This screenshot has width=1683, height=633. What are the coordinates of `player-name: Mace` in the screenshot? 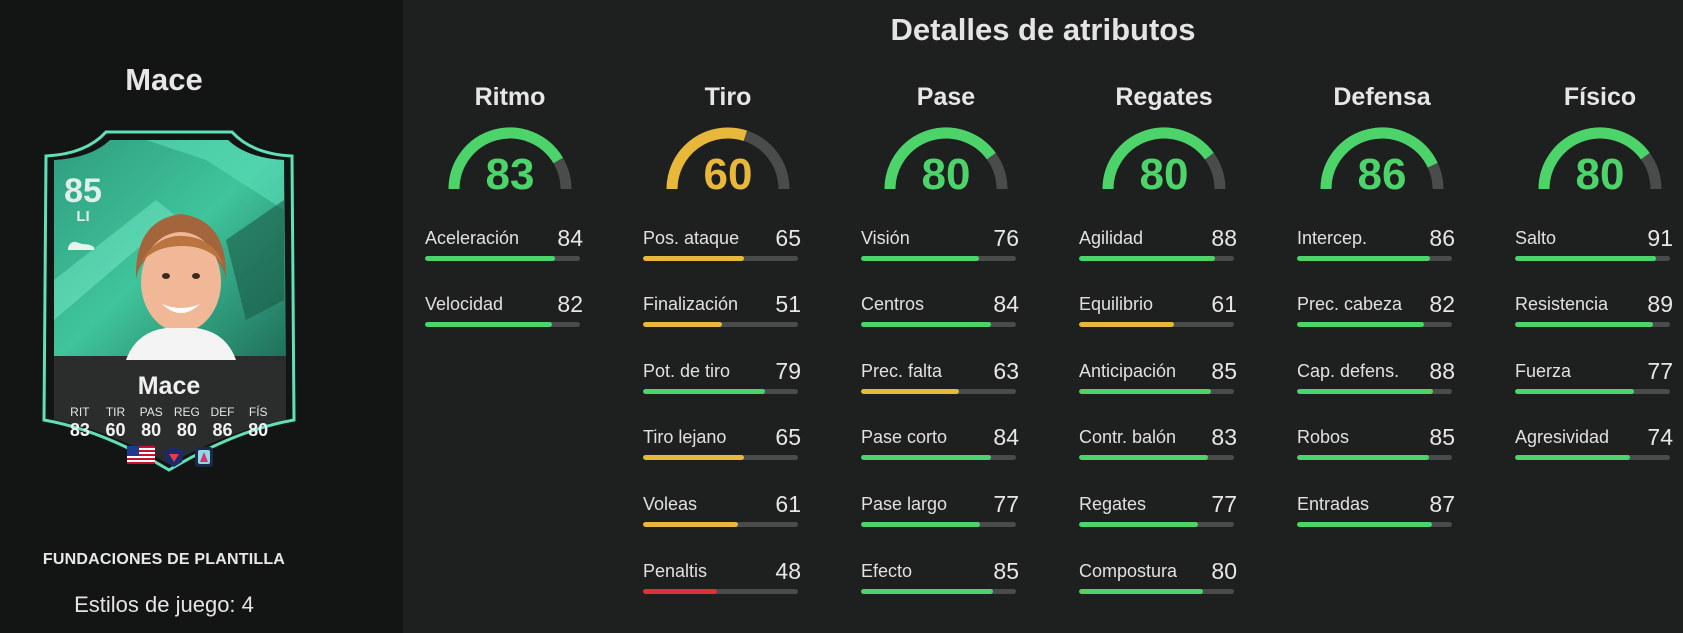 It's located at (164, 79).